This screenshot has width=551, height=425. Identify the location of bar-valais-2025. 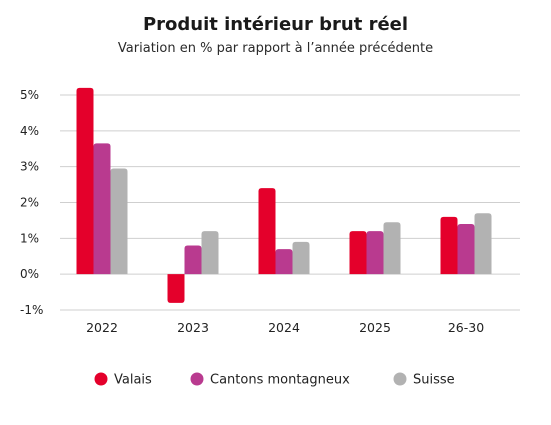
(358, 253).